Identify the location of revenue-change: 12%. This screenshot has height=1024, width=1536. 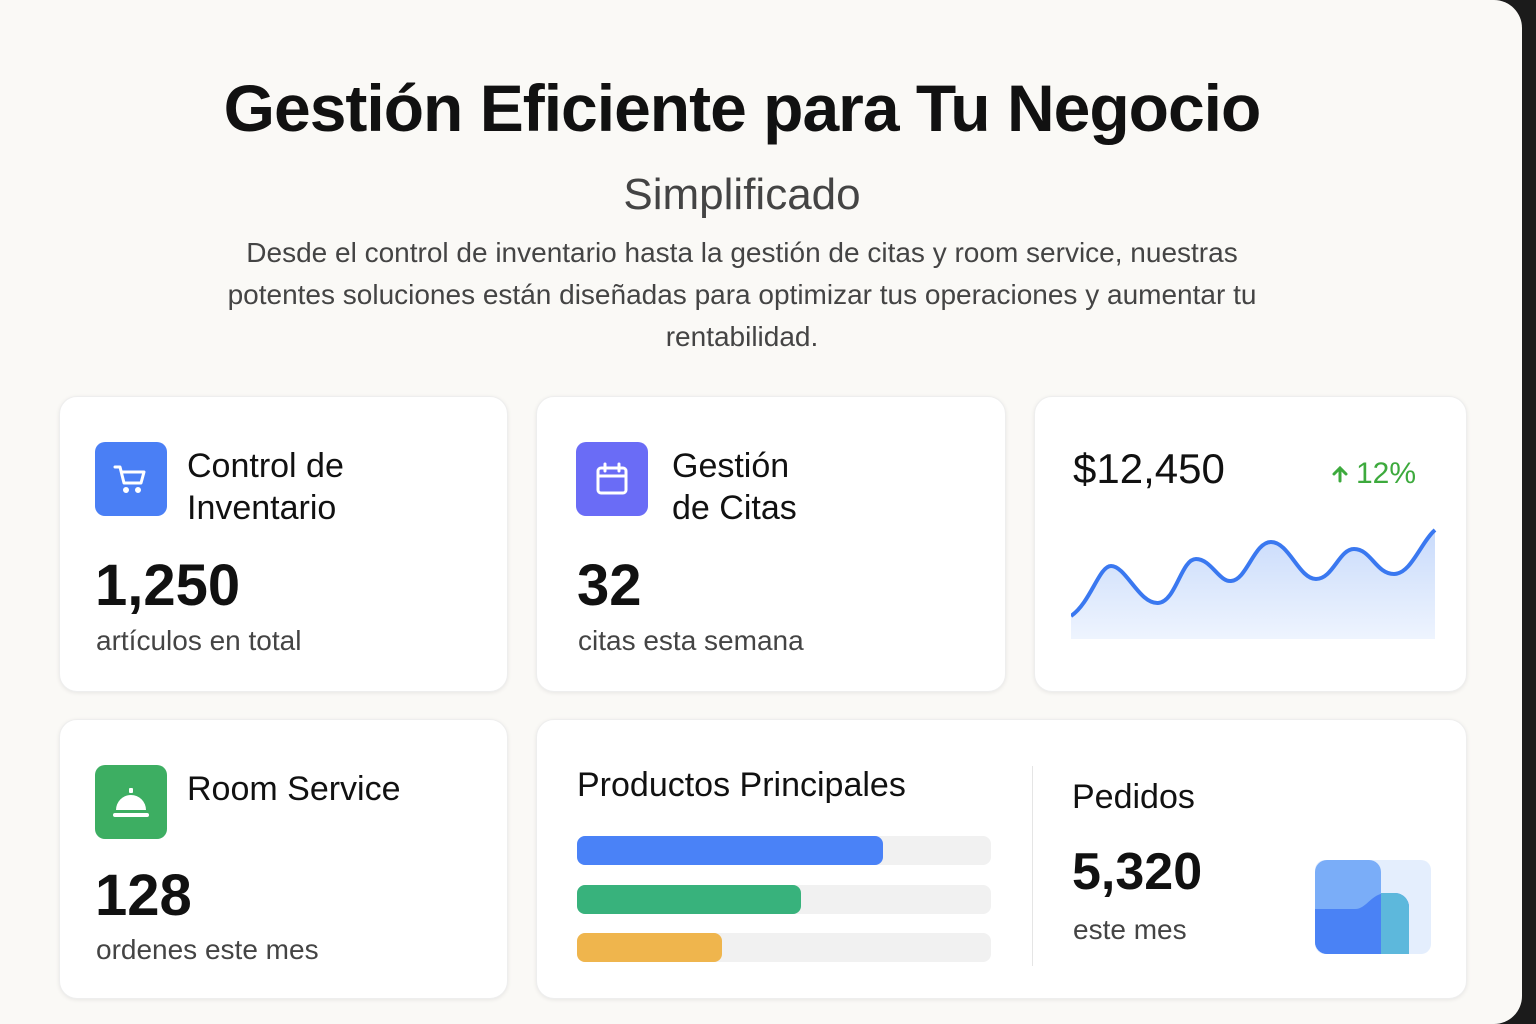
(1373, 474).